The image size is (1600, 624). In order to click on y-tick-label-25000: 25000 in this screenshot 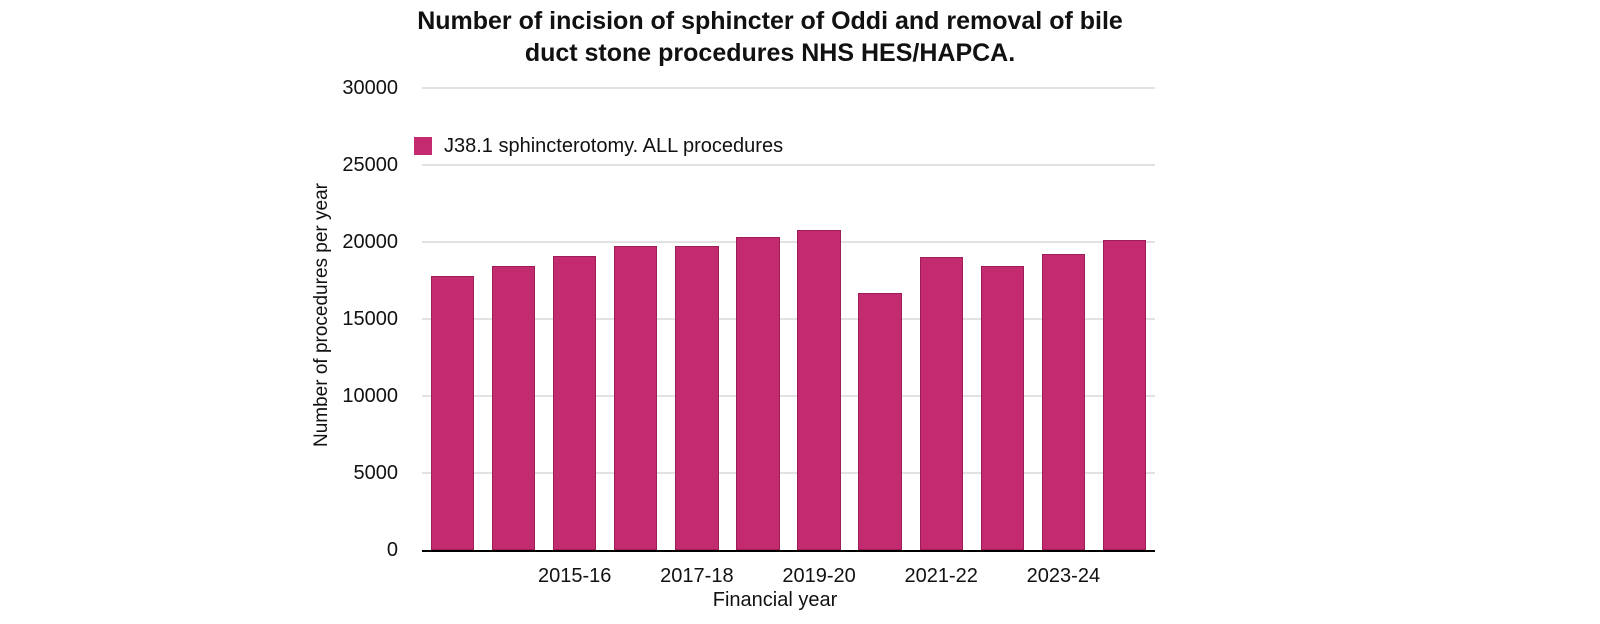, I will do `click(370, 165)`.